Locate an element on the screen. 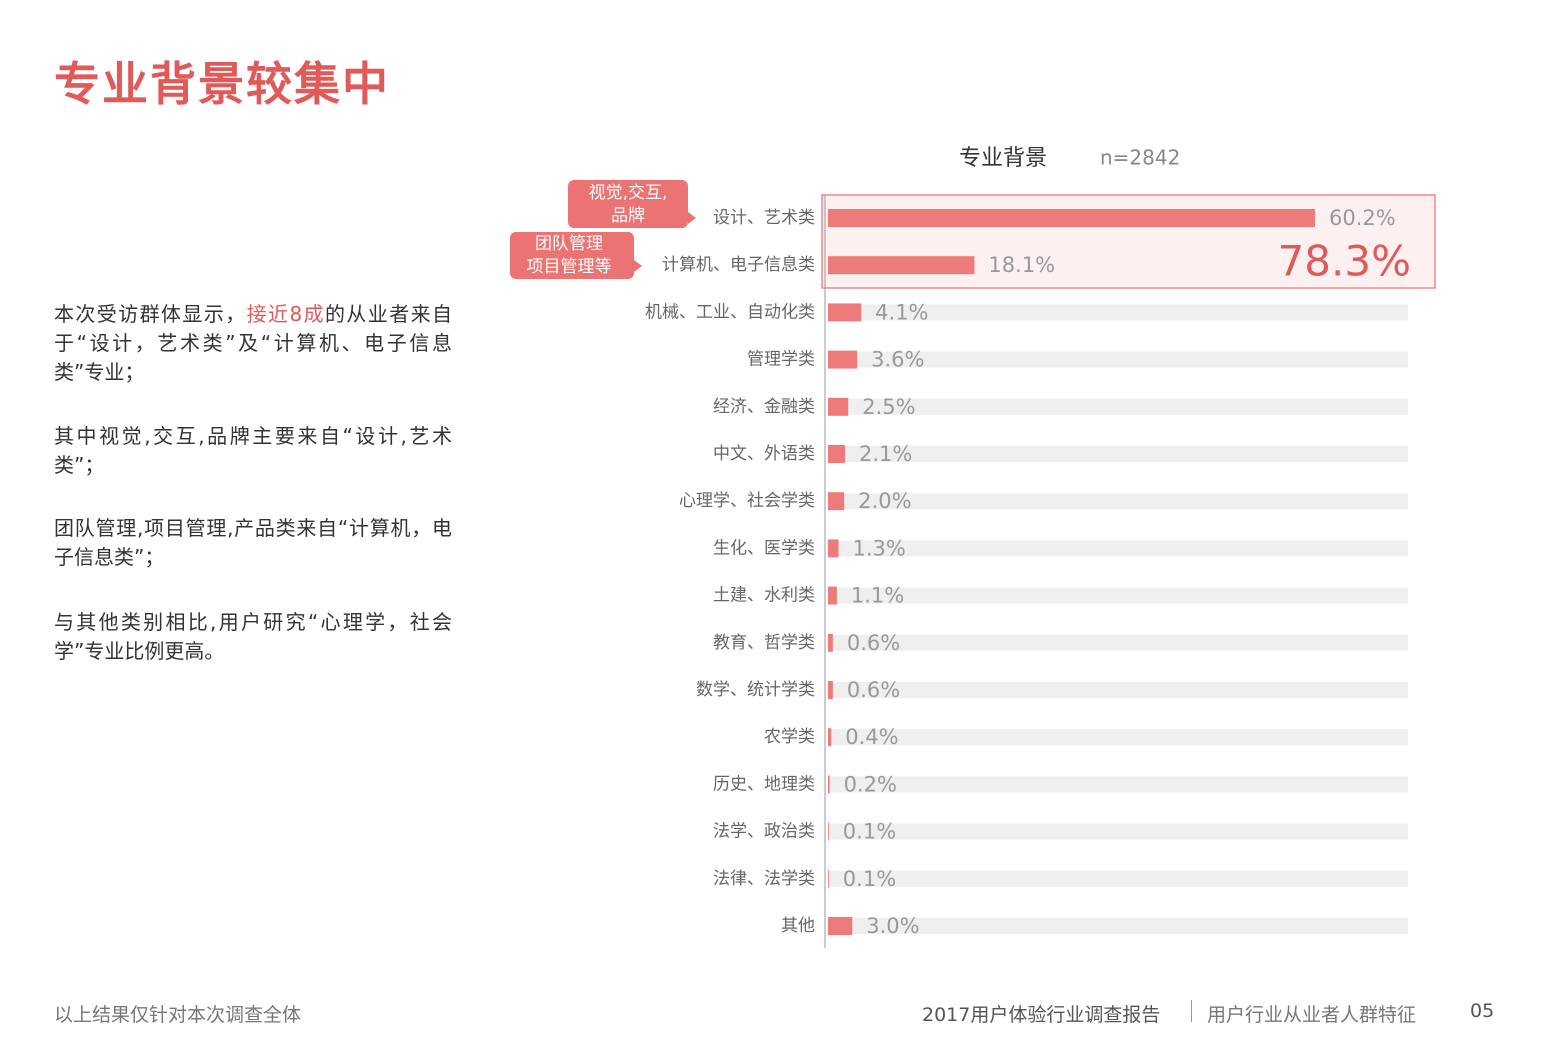 This screenshot has width=1565, height=1063. category-label: 数学、统计学类 is located at coordinates (755, 690).